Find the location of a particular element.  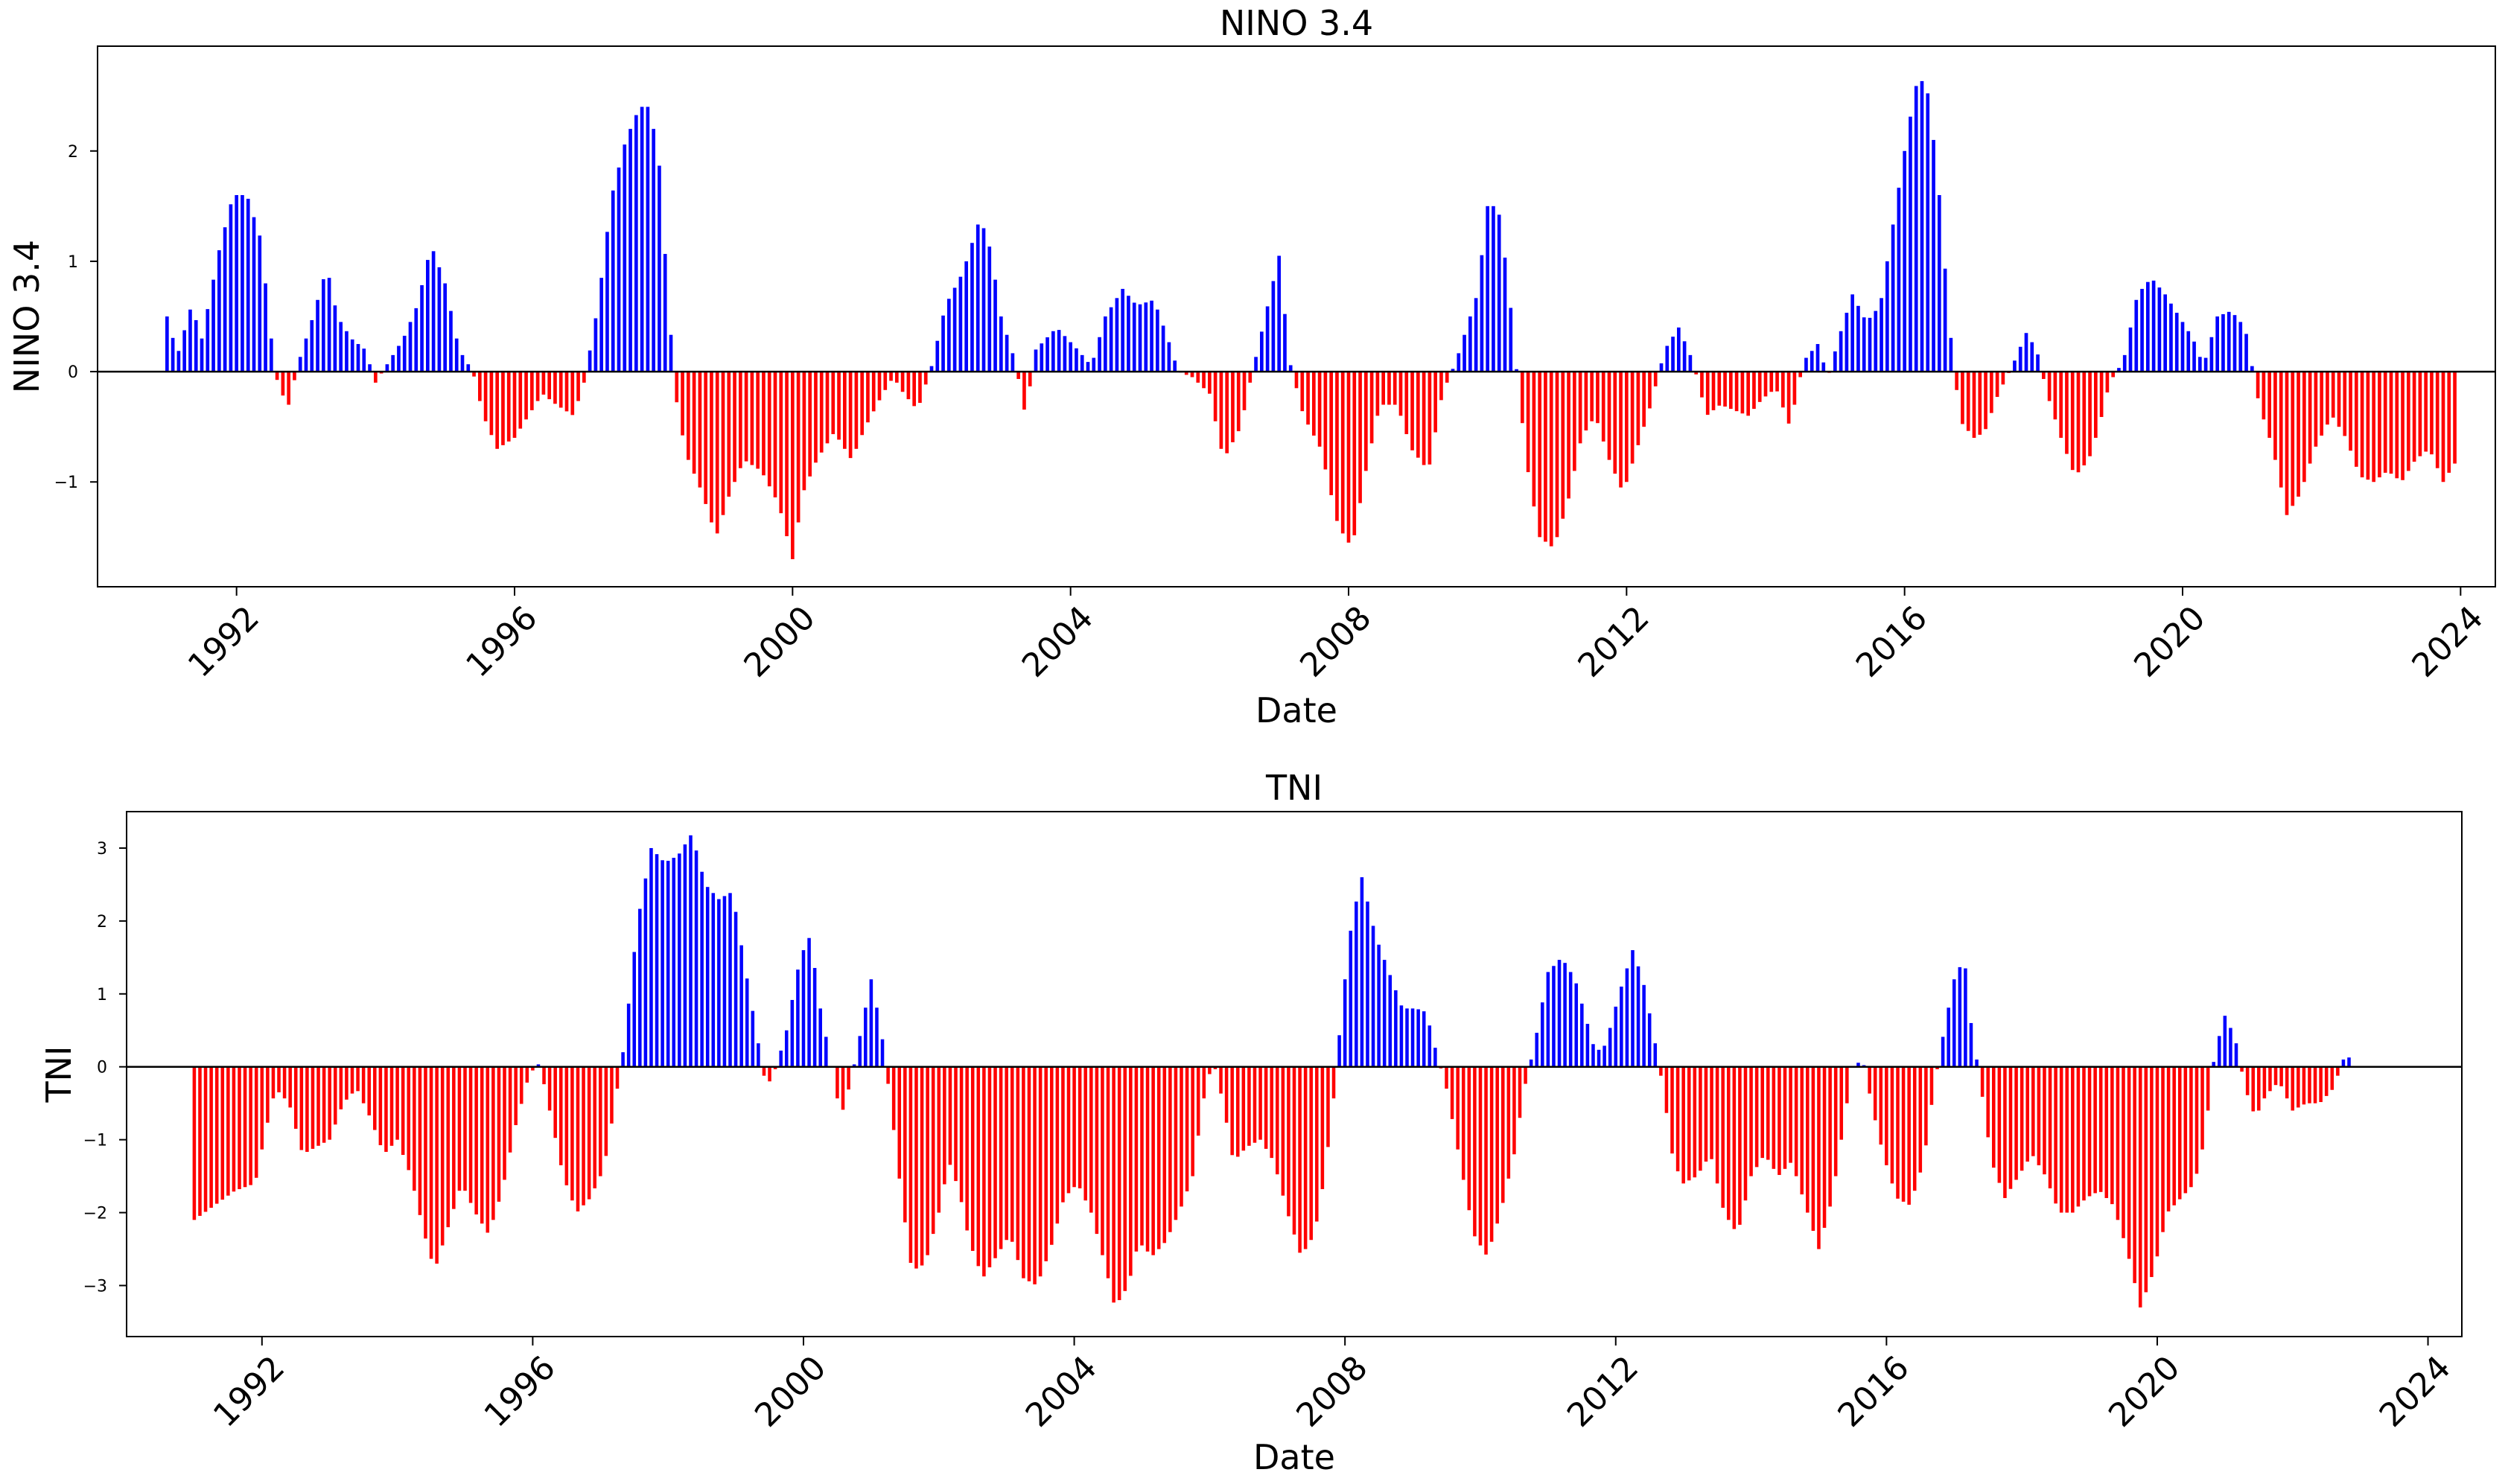

tni-xtick-label: 2004 is located at coordinates (1061, 1391).